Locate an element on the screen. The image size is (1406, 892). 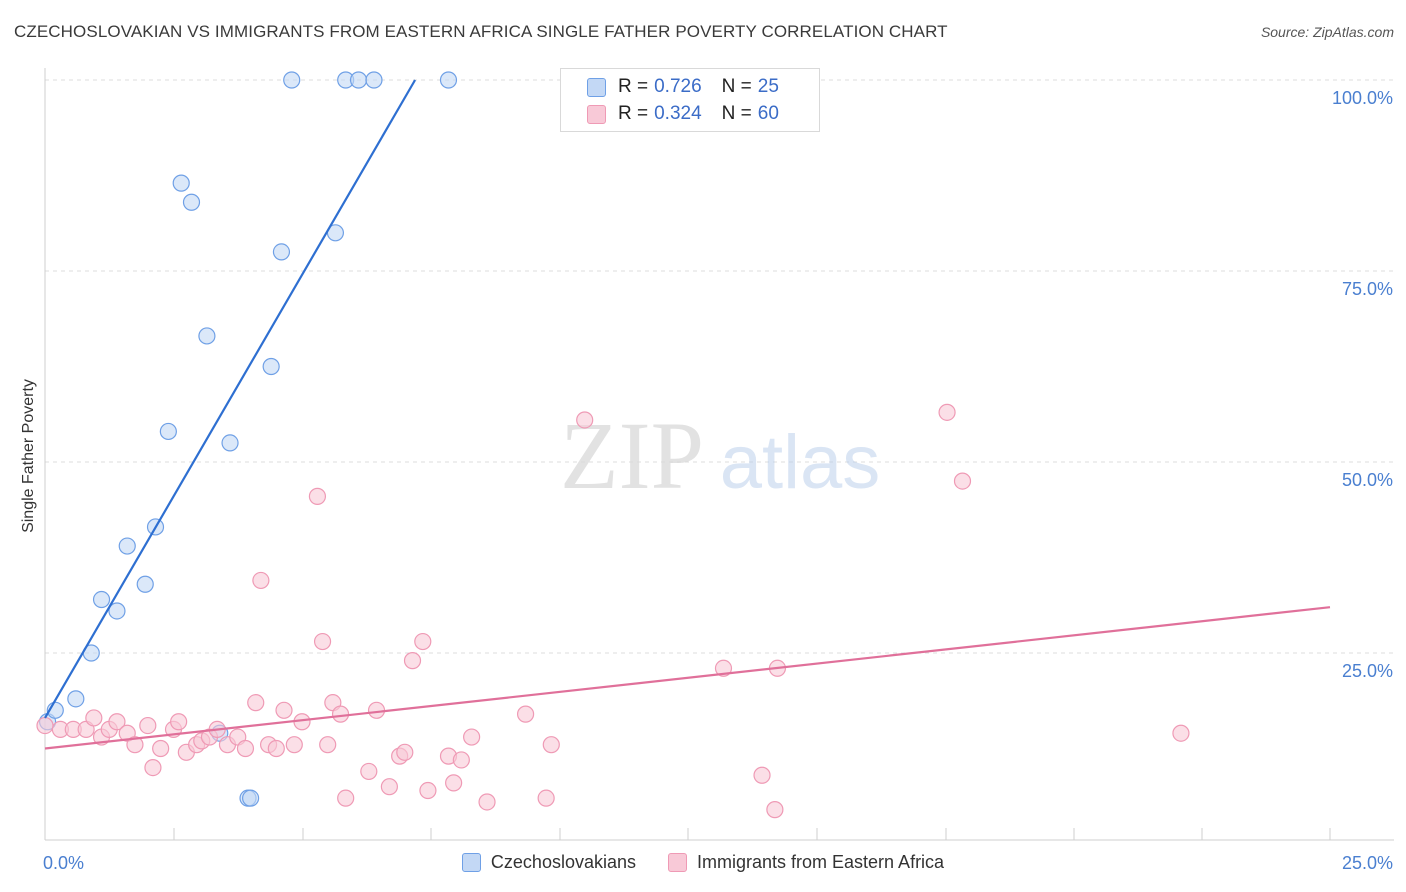
x-tick-label: 0.0% is located at coordinates (63, 863).